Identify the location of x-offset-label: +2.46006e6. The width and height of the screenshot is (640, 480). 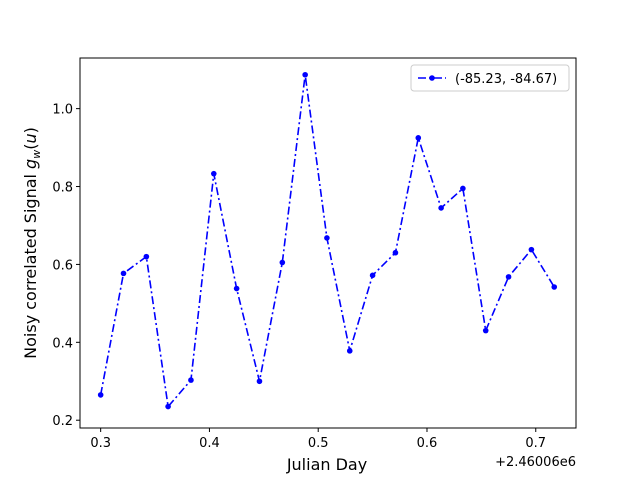
(535, 462).